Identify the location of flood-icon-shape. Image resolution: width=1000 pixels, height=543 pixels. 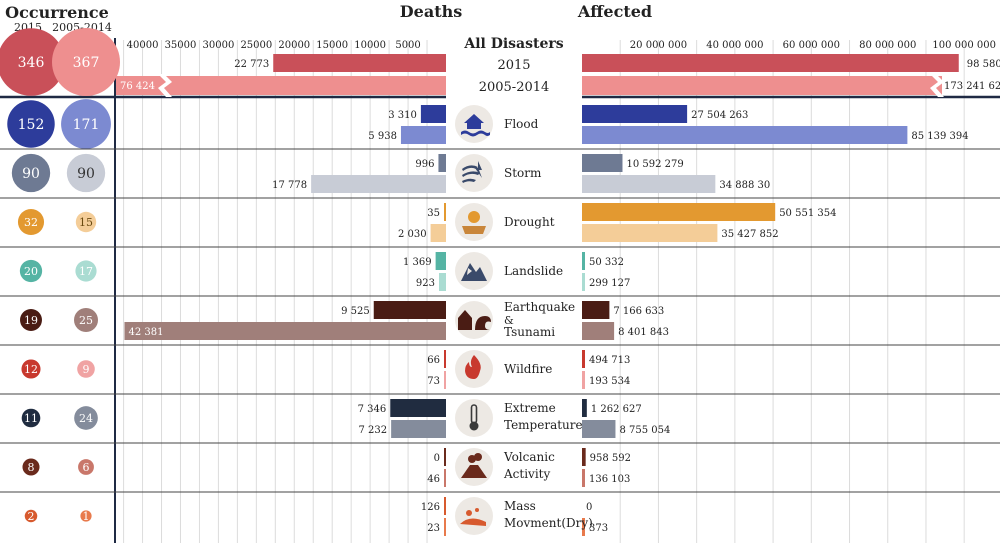
(474, 121).